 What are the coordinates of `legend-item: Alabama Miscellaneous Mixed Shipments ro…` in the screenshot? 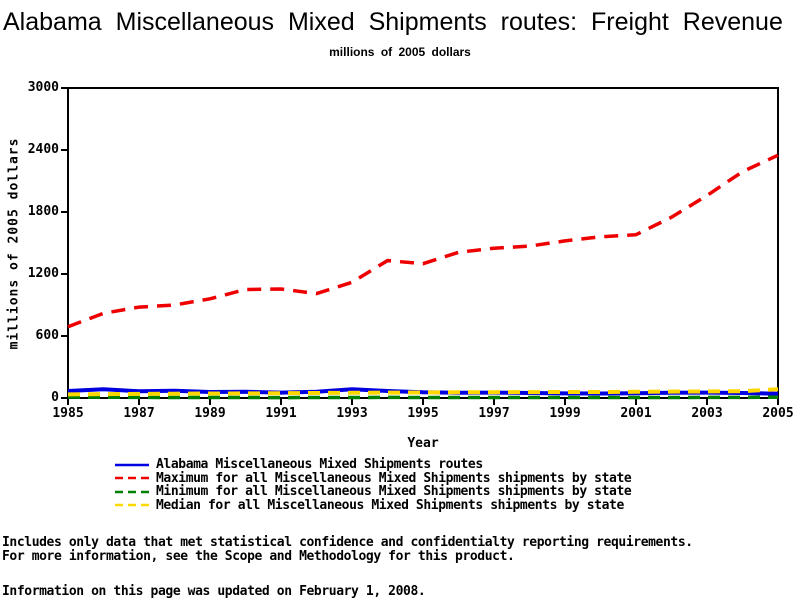 It's located at (372, 465).